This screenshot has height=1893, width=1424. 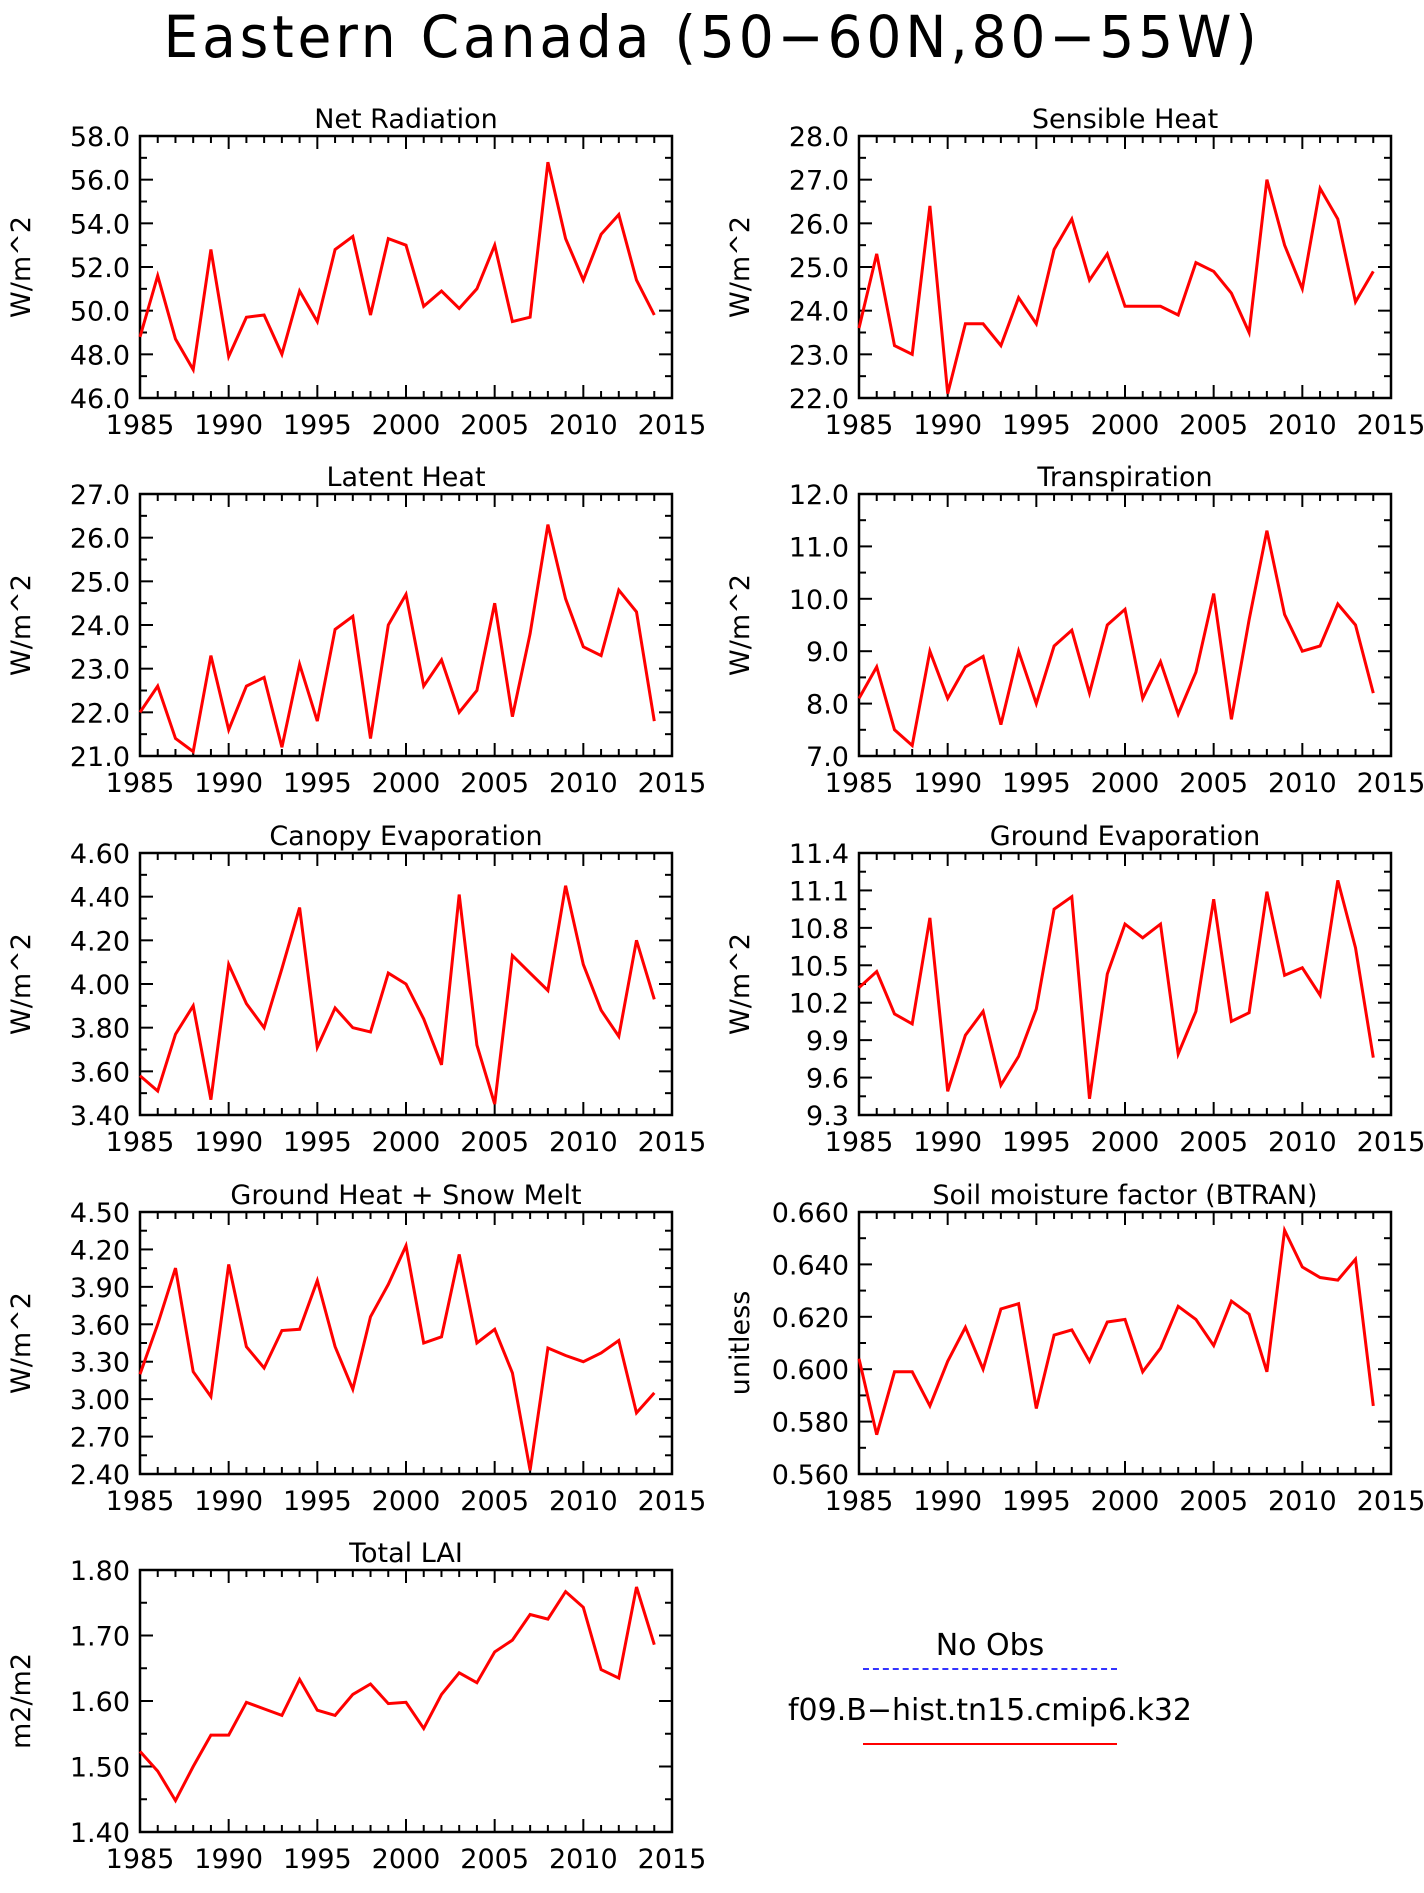 What do you see at coordinates (819, 495) in the screenshot?
I see `y-tick-label: 12.0` at bounding box center [819, 495].